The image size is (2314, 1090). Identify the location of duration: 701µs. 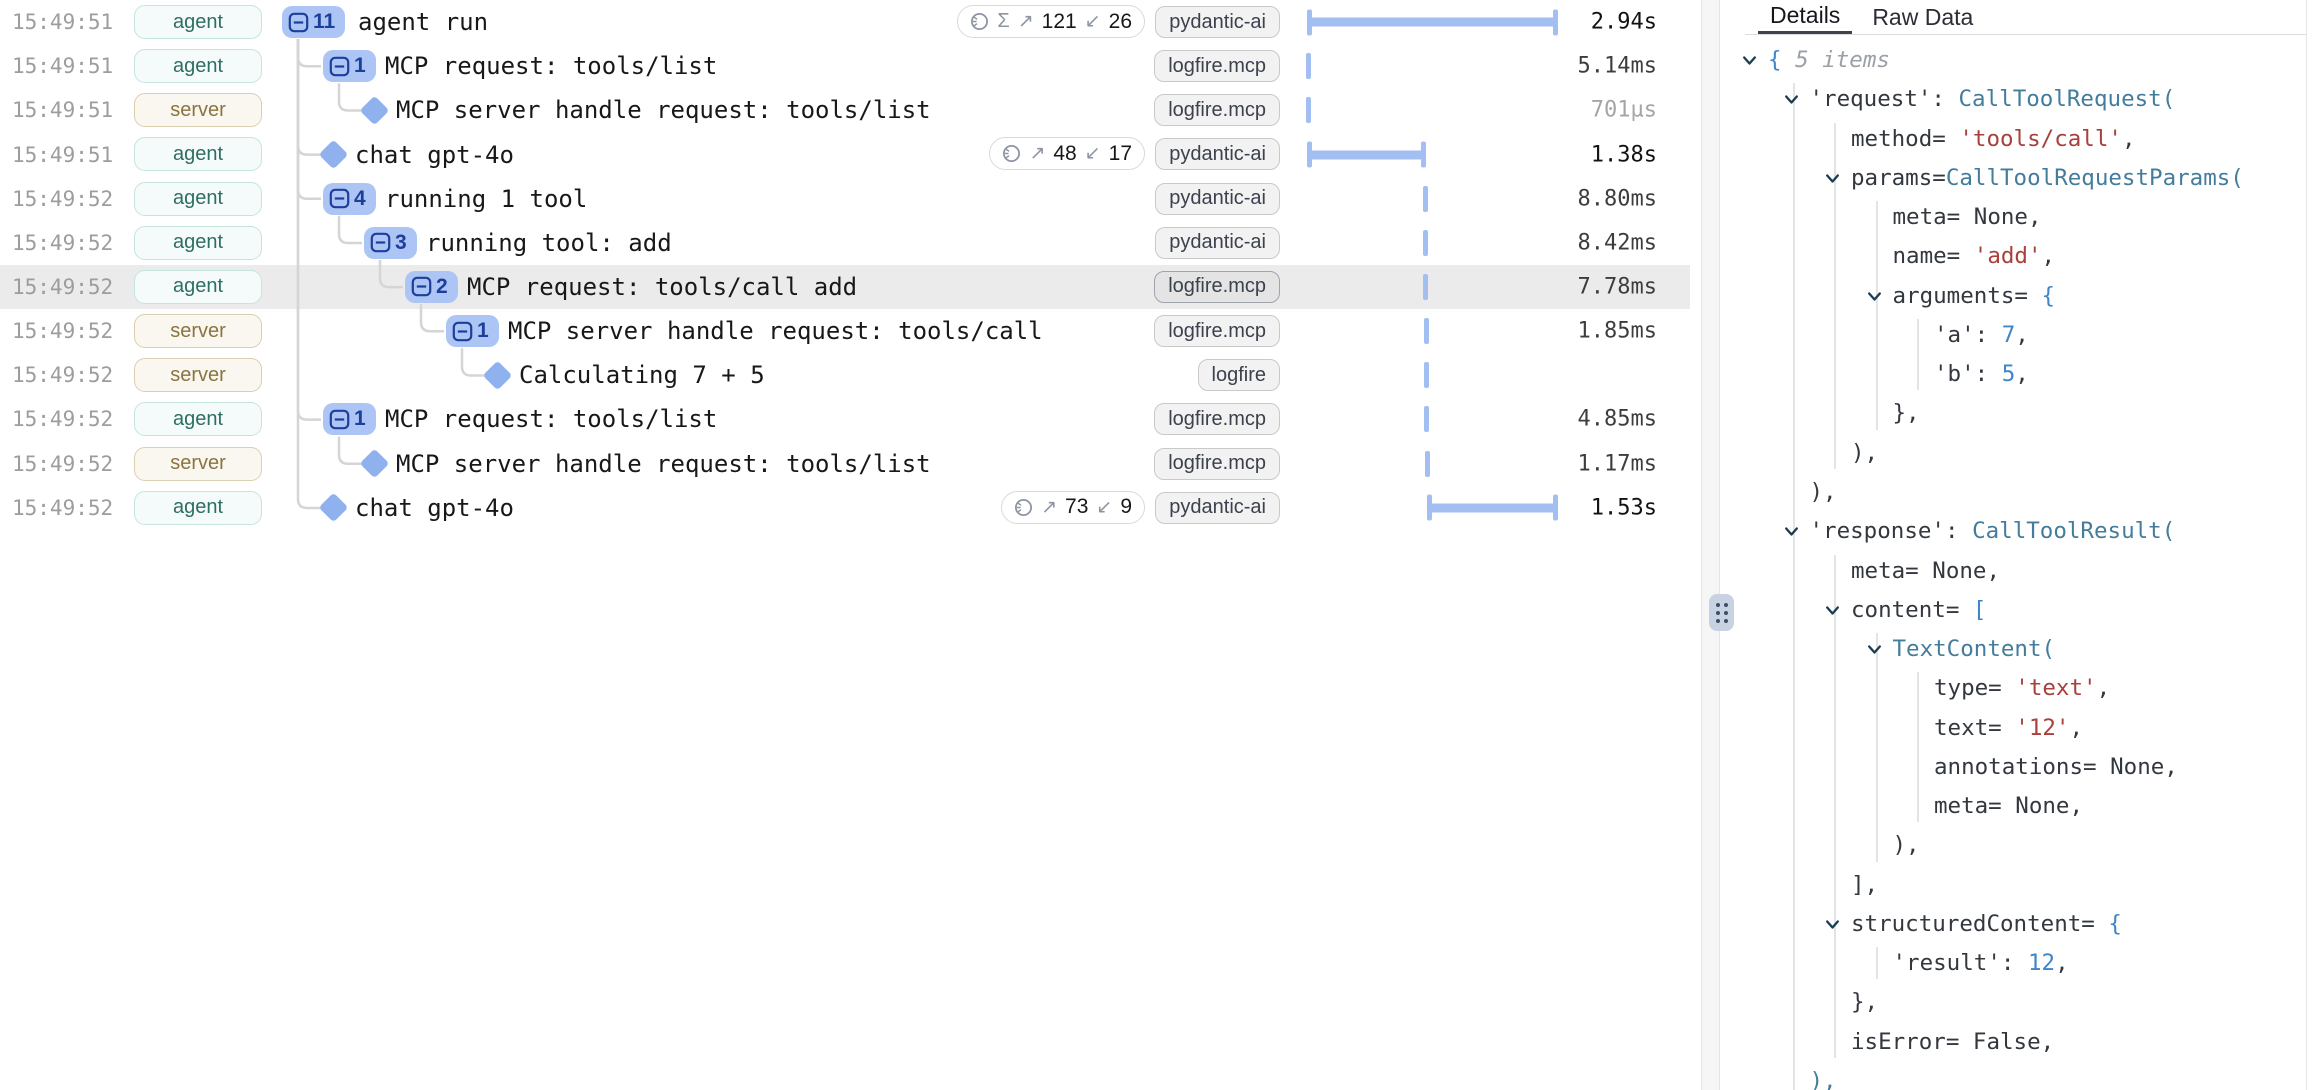
(1623, 110).